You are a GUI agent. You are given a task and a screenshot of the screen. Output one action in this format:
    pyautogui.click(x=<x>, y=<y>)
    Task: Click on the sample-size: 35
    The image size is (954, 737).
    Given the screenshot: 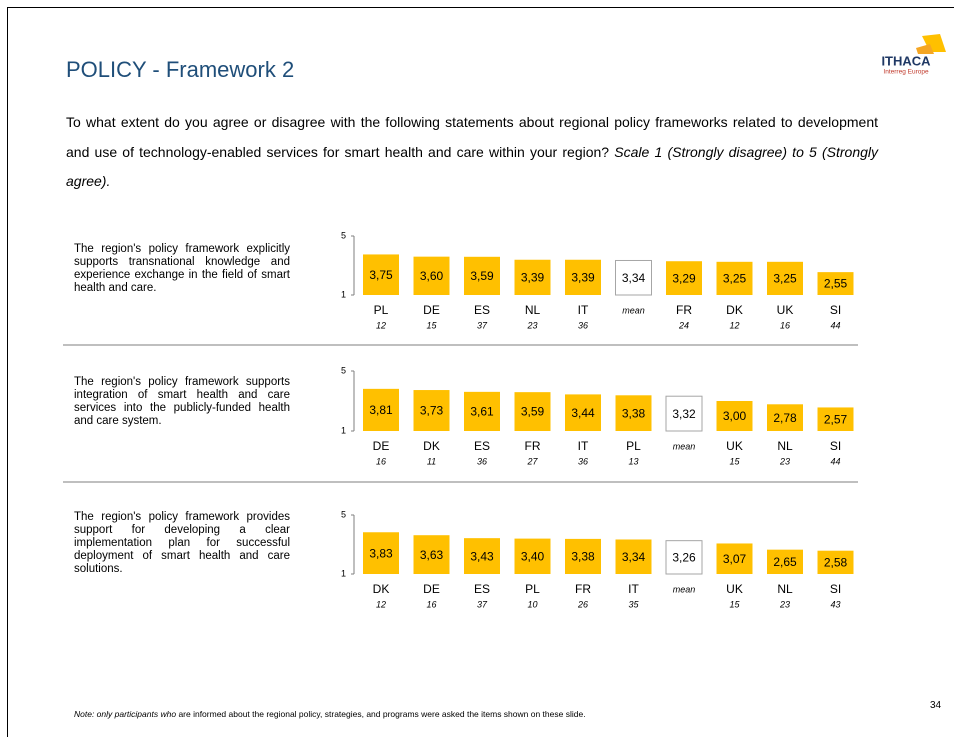 What is the action you would take?
    pyautogui.click(x=633, y=604)
    